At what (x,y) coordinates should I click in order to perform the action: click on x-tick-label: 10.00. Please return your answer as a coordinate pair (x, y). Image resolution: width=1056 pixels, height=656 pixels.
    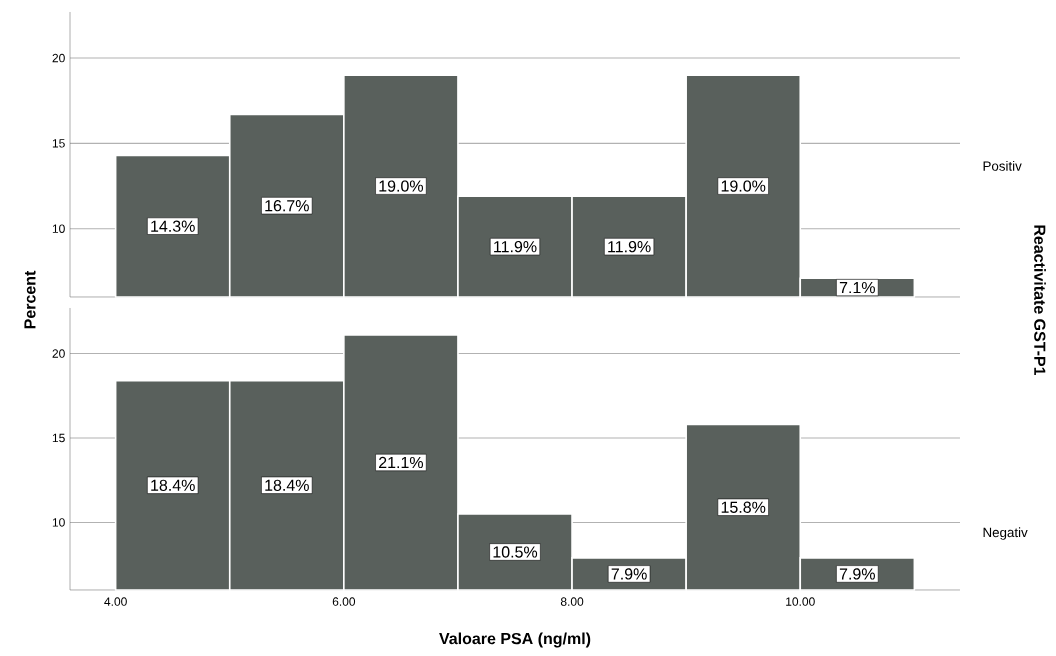
    Looking at the image, I should click on (800, 601).